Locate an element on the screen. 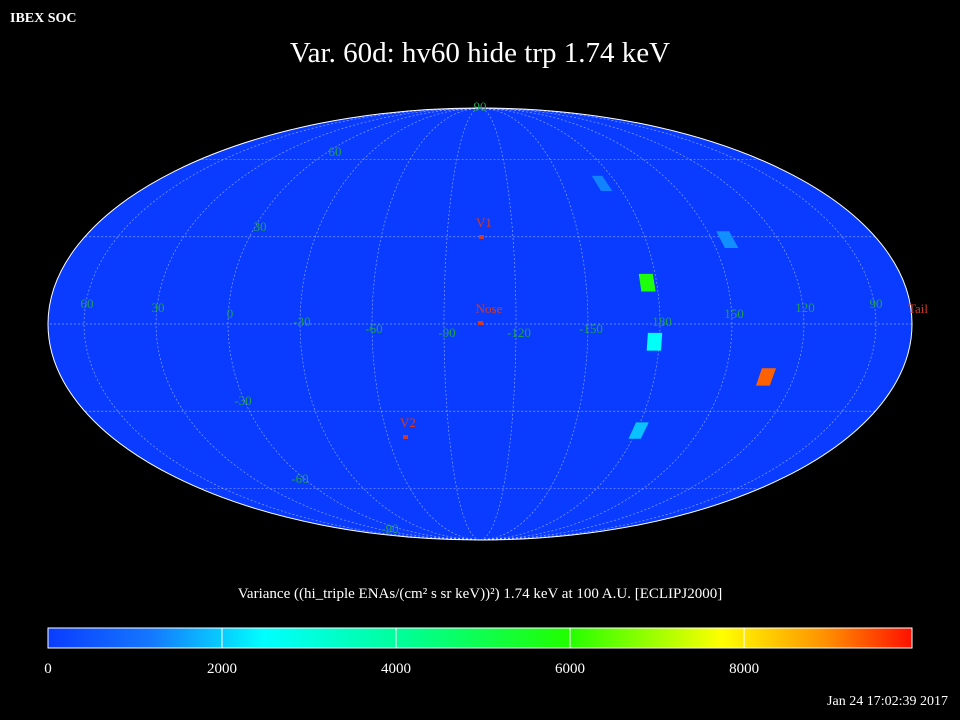 This screenshot has width=960, height=720. colorbar is located at coordinates (480, 638).